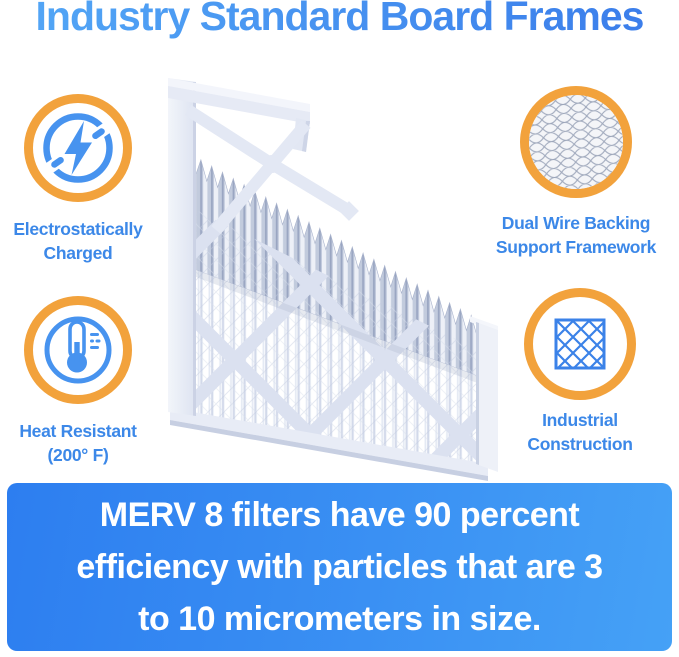  I want to click on feature-wire-backing: Dual Wire Backing Support Framework, so click(576, 172).